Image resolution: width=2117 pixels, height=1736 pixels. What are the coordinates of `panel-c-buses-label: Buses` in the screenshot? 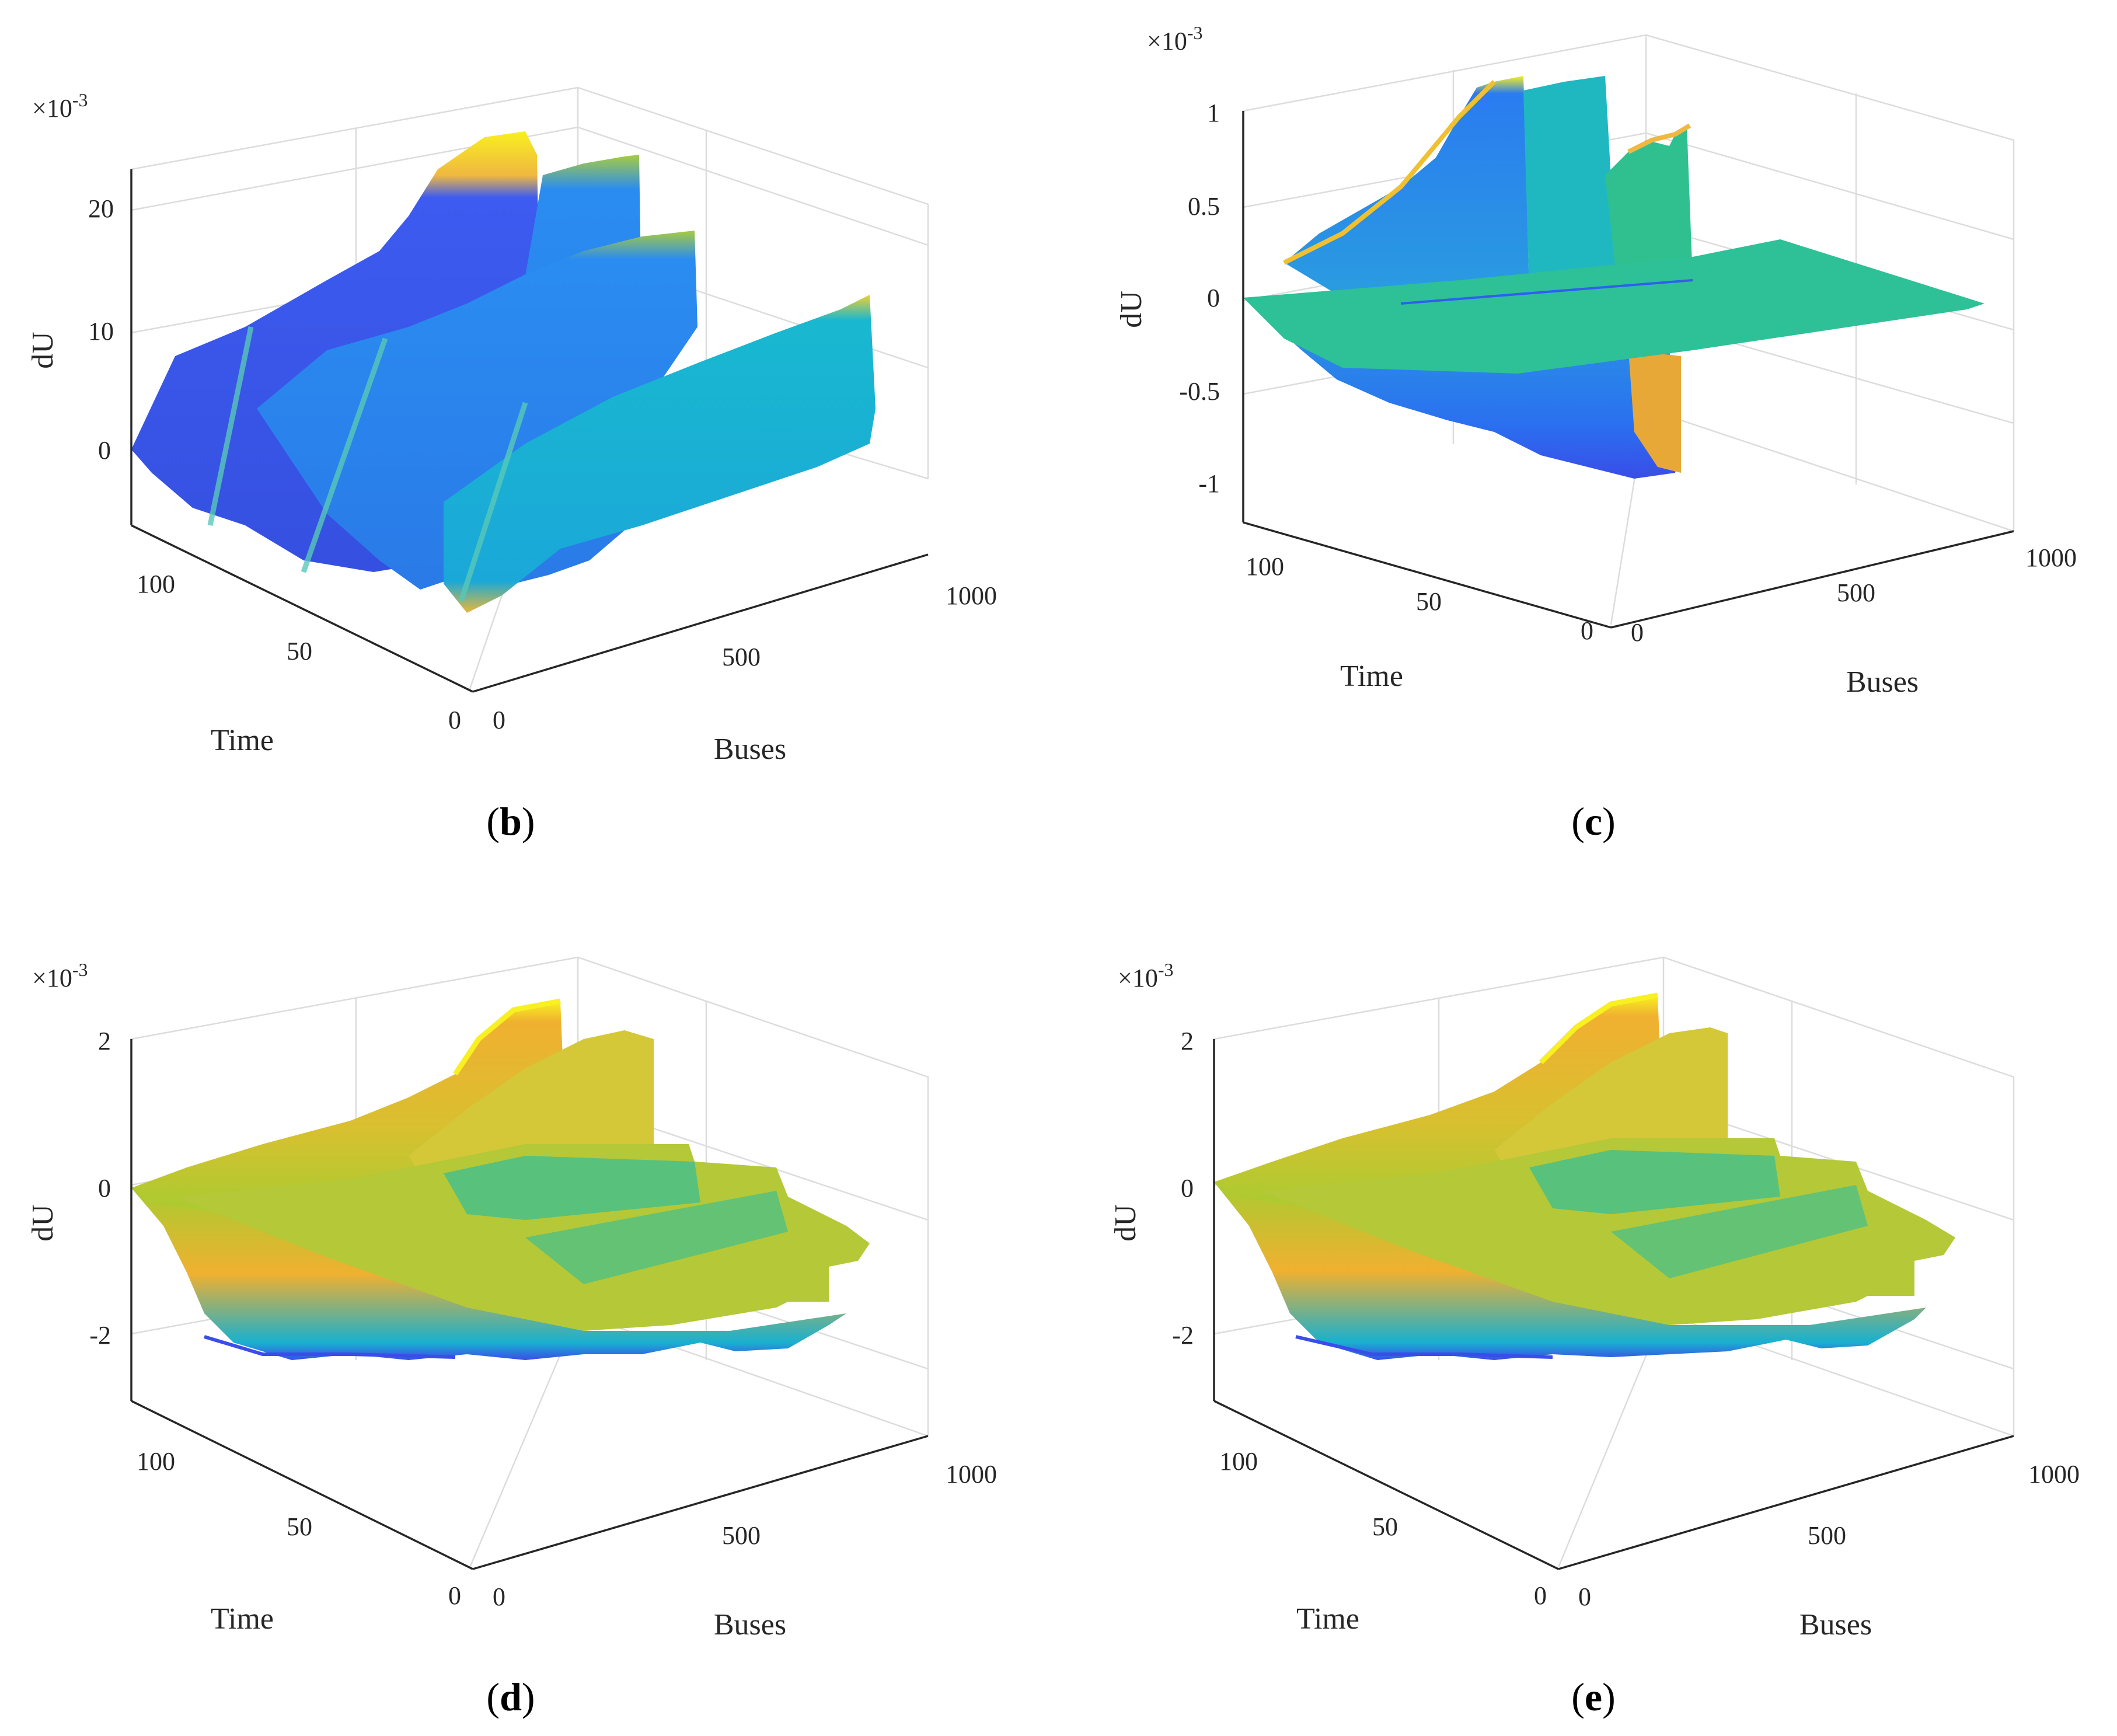 It's located at (1882, 682).